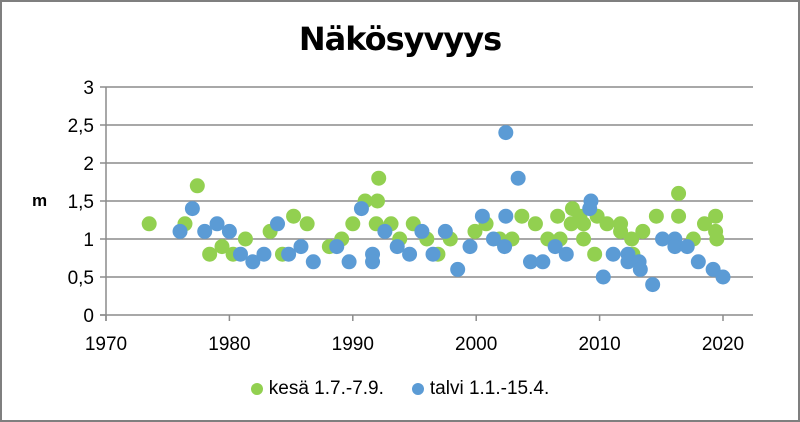  I want to click on legend-item-kesa: kesä 1.7.-7.9., so click(317, 389).